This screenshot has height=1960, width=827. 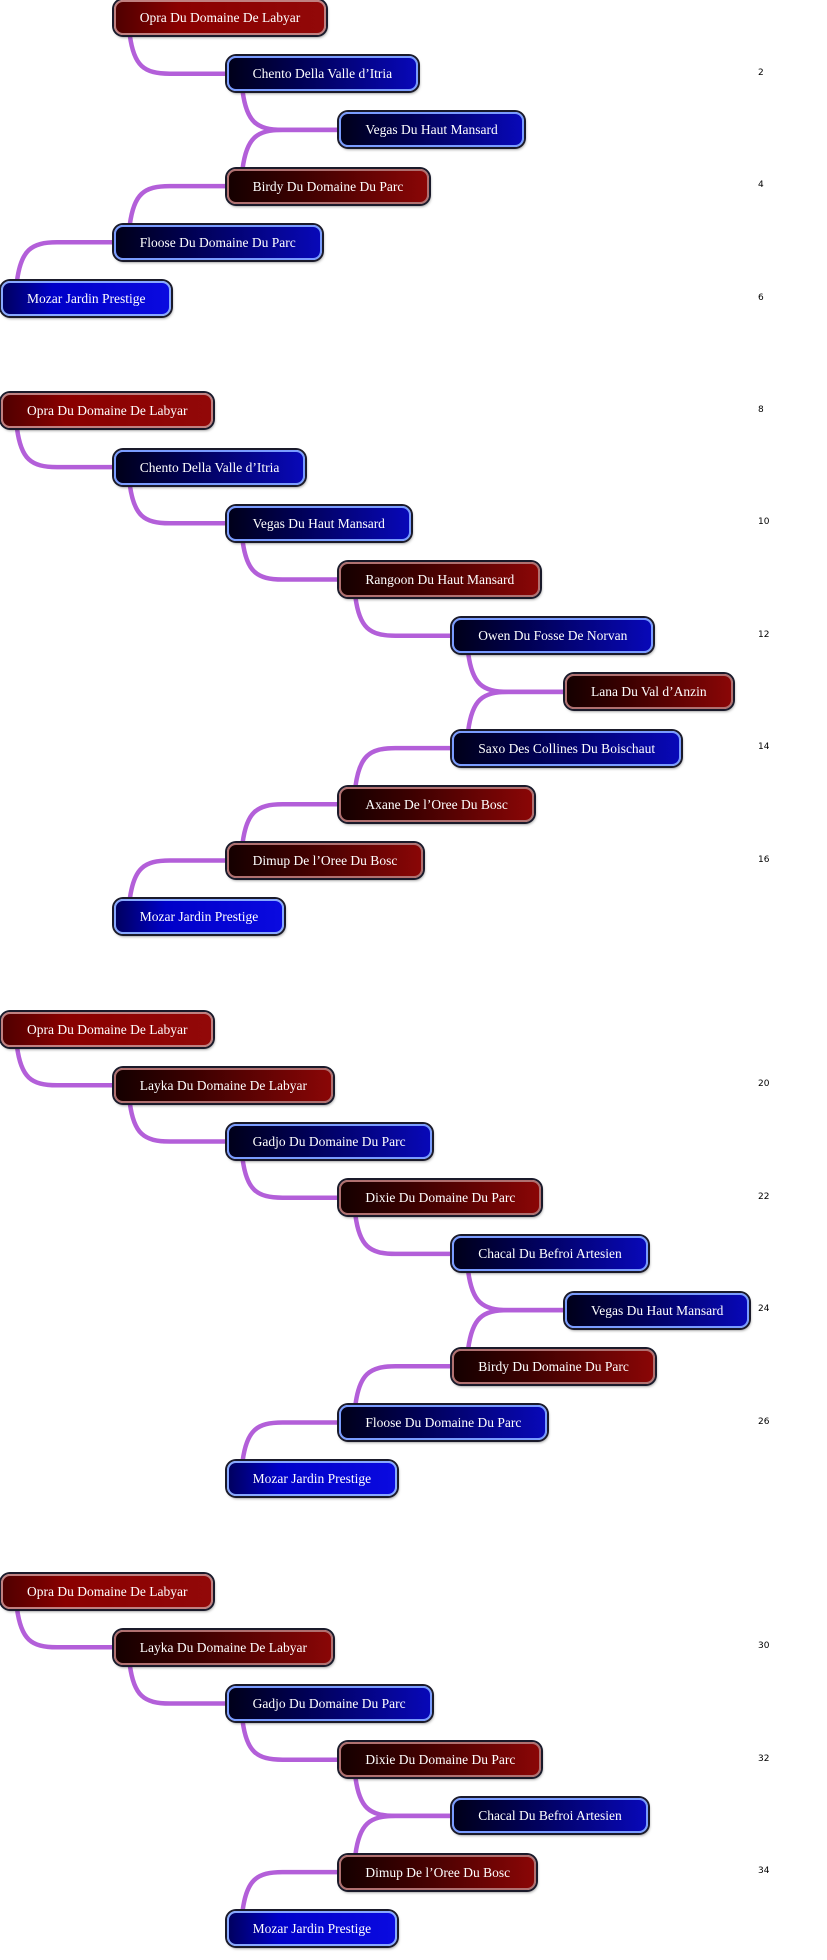 What do you see at coordinates (764, 1758) in the screenshot?
I see `row-number: 32` at bounding box center [764, 1758].